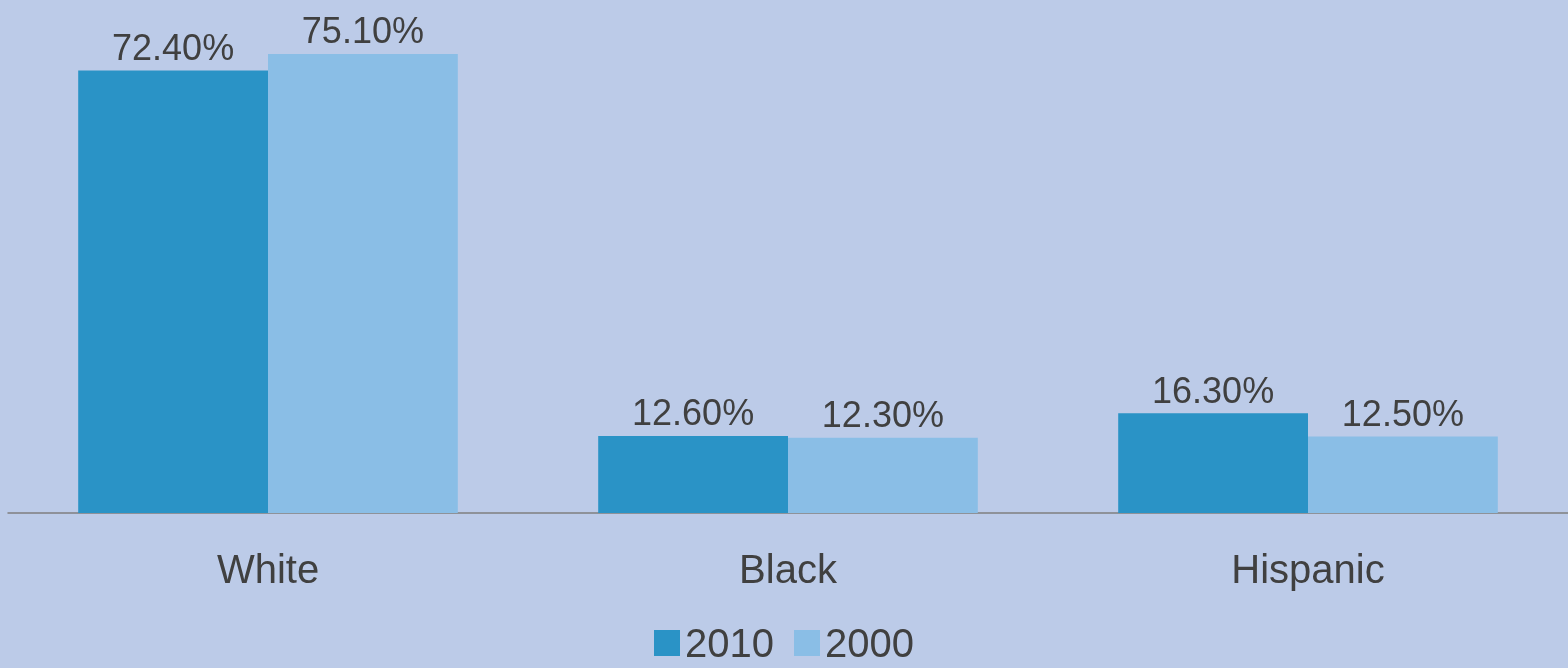 The image size is (1568, 668). What do you see at coordinates (869, 643) in the screenshot?
I see `legend-label: 2000` at bounding box center [869, 643].